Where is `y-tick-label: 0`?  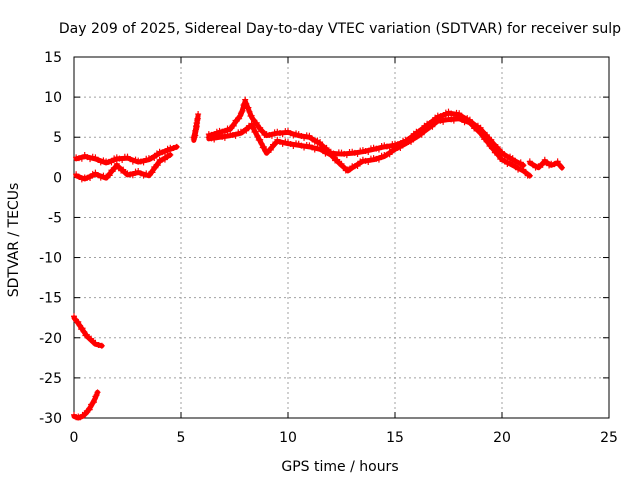
y-tick-label: 0 is located at coordinates (57, 178).